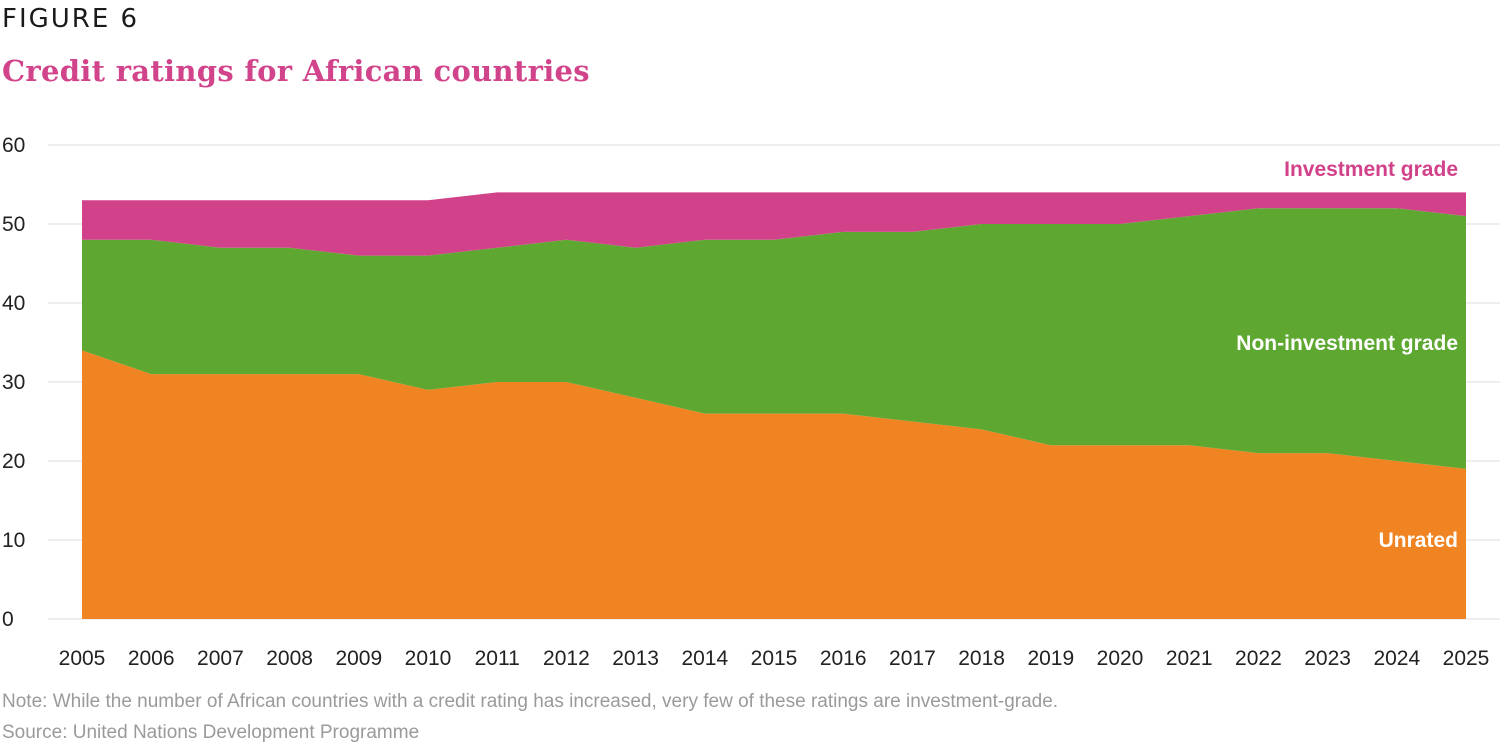  I want to click on y-tick-label: 60, so click(13, 145).